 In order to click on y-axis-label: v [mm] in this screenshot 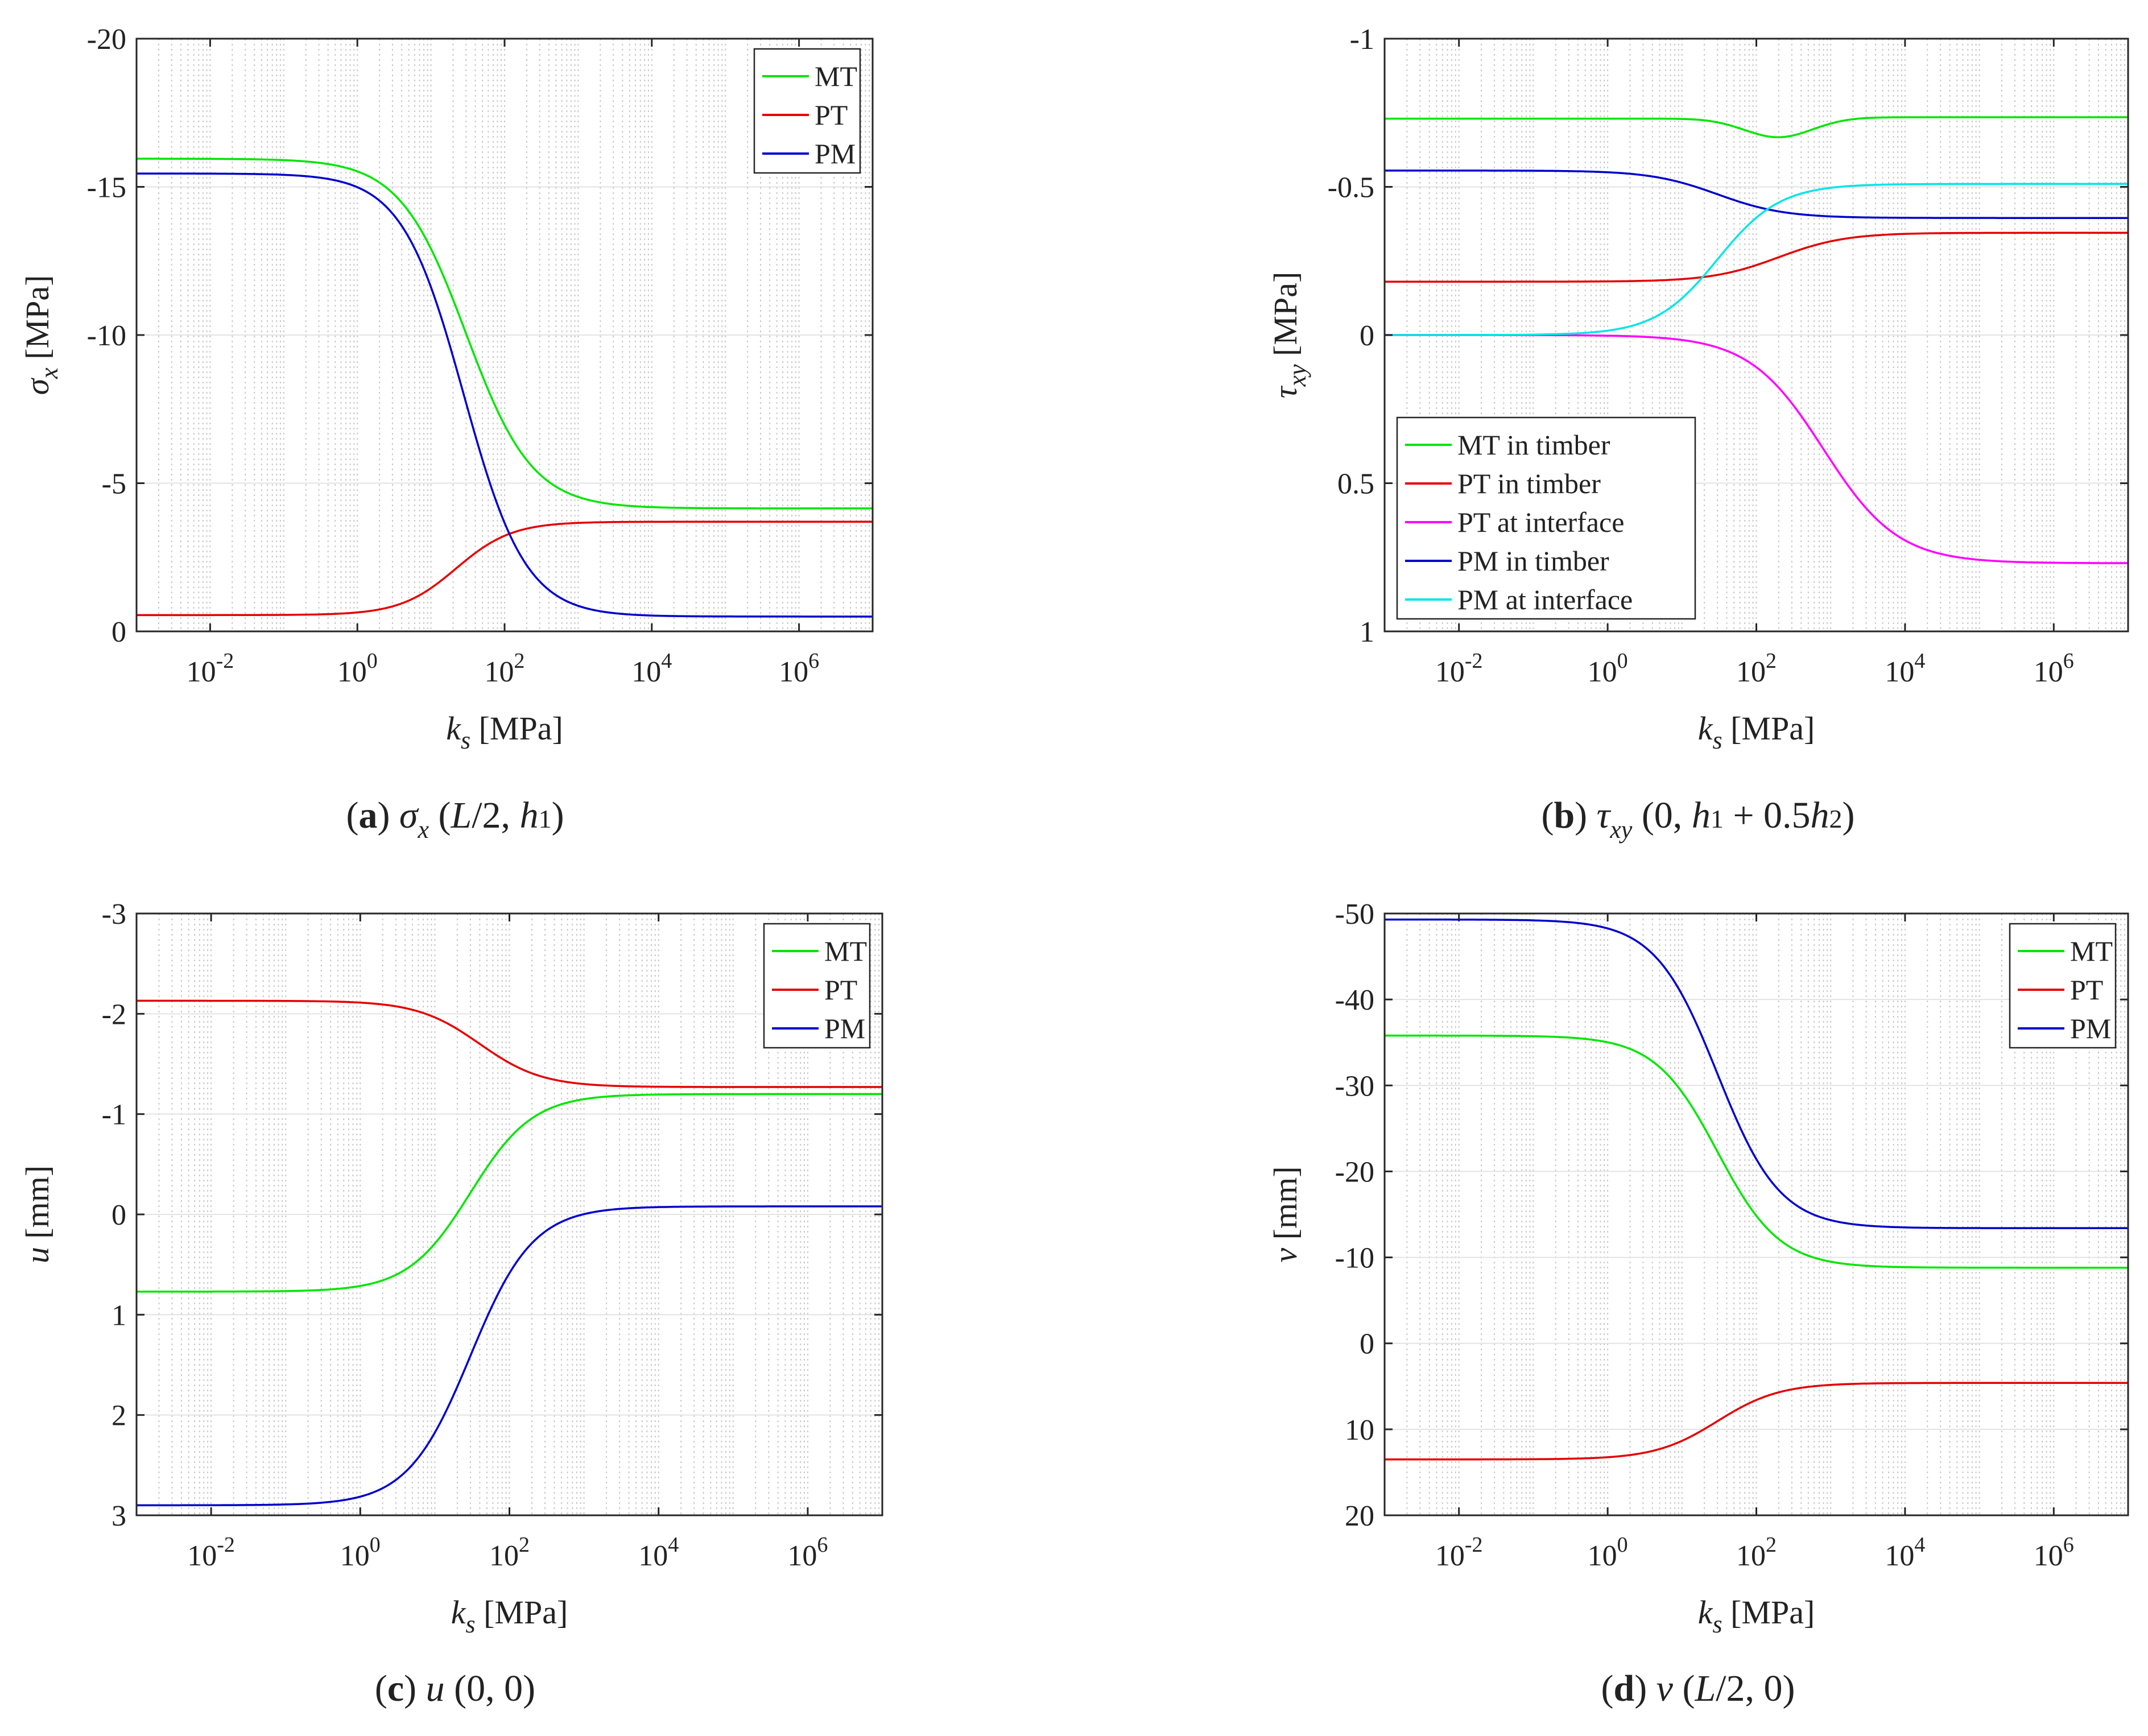, I will do `click(1285, 1214)`.